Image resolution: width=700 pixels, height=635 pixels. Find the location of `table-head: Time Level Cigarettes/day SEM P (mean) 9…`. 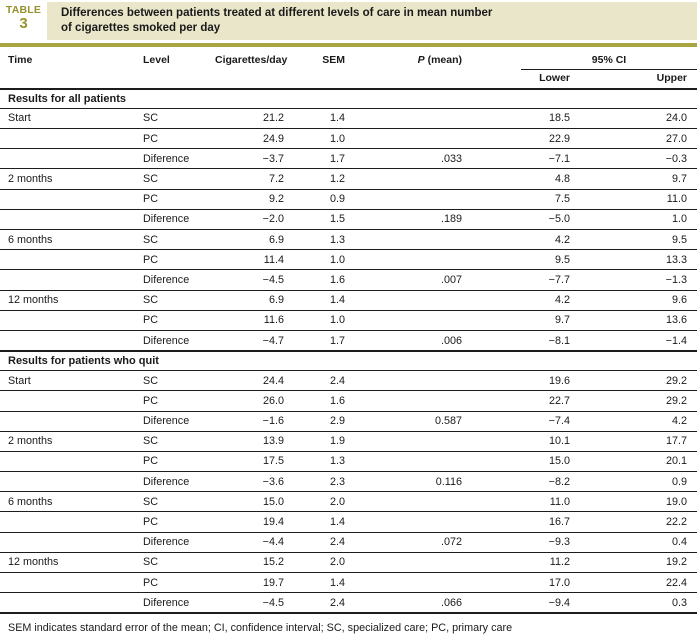

table-head: Time Level Cigarettes/day SEM P (mean) 9… is located at coordinates (348, 68).